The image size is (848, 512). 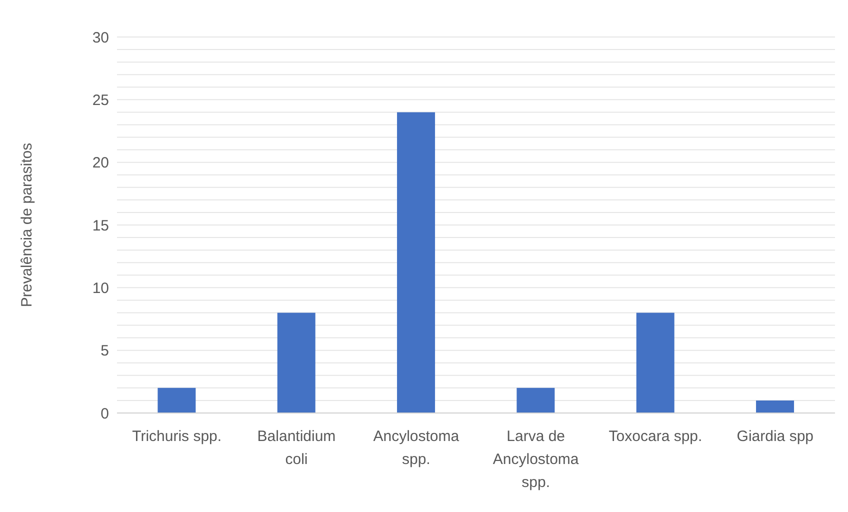 What do you see at coordinates (416, 448) in the screenshot?
I see `x-tick-label: Ancylostoma spp.` at bounding box center [416, 448].